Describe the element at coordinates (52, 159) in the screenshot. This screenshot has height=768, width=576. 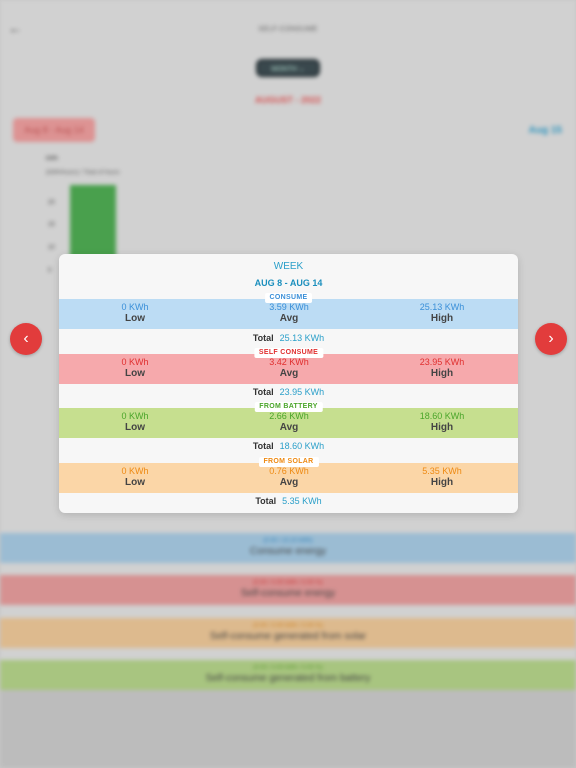
I see `chart-unit: kWh` at that location.